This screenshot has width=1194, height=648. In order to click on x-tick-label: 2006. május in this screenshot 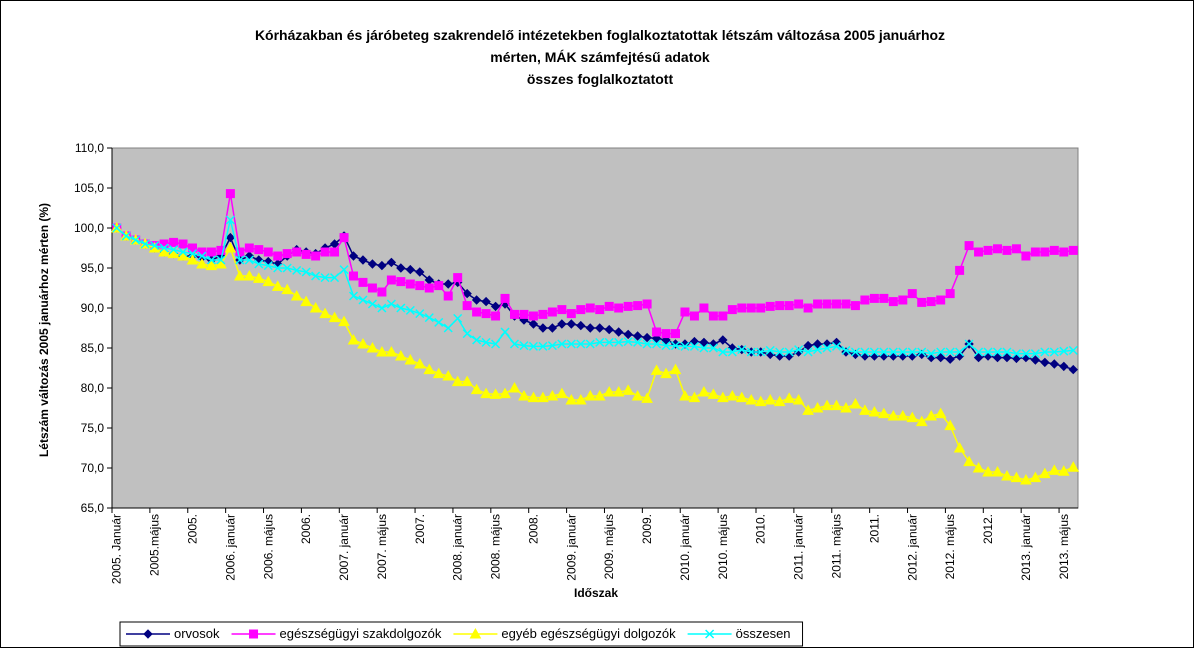, I will do `click(268, 546)`.